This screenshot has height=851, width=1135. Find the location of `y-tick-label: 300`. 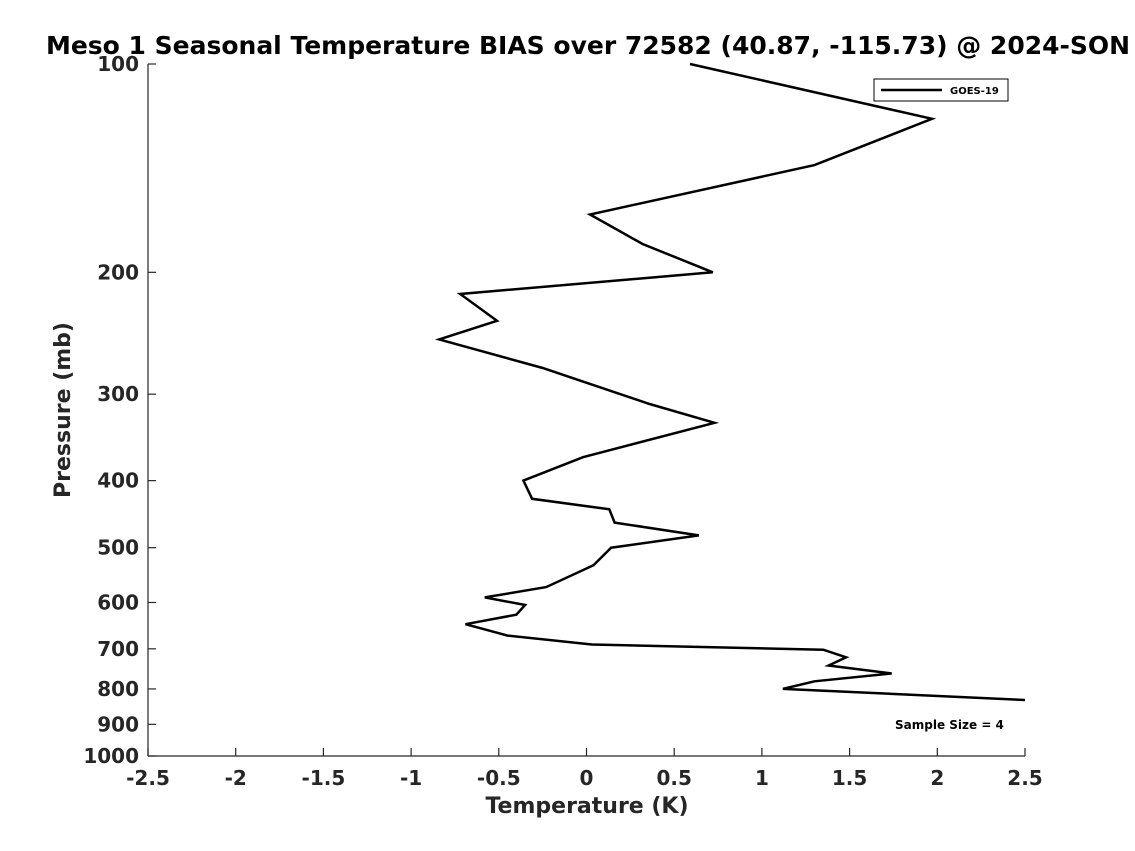

y-tick-label: 300 is located at coordinates (118, 394).